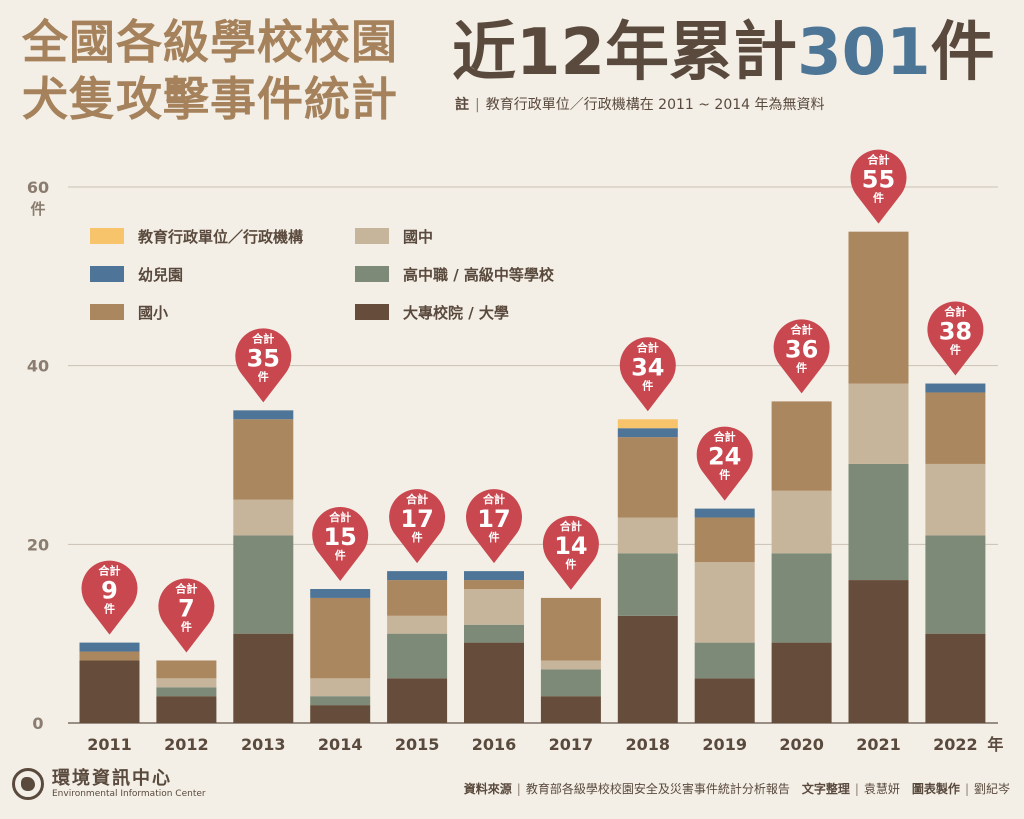 This screenshot has height=819, width=1024. I want to click on source-label: 資料來源, so click(487, 789).